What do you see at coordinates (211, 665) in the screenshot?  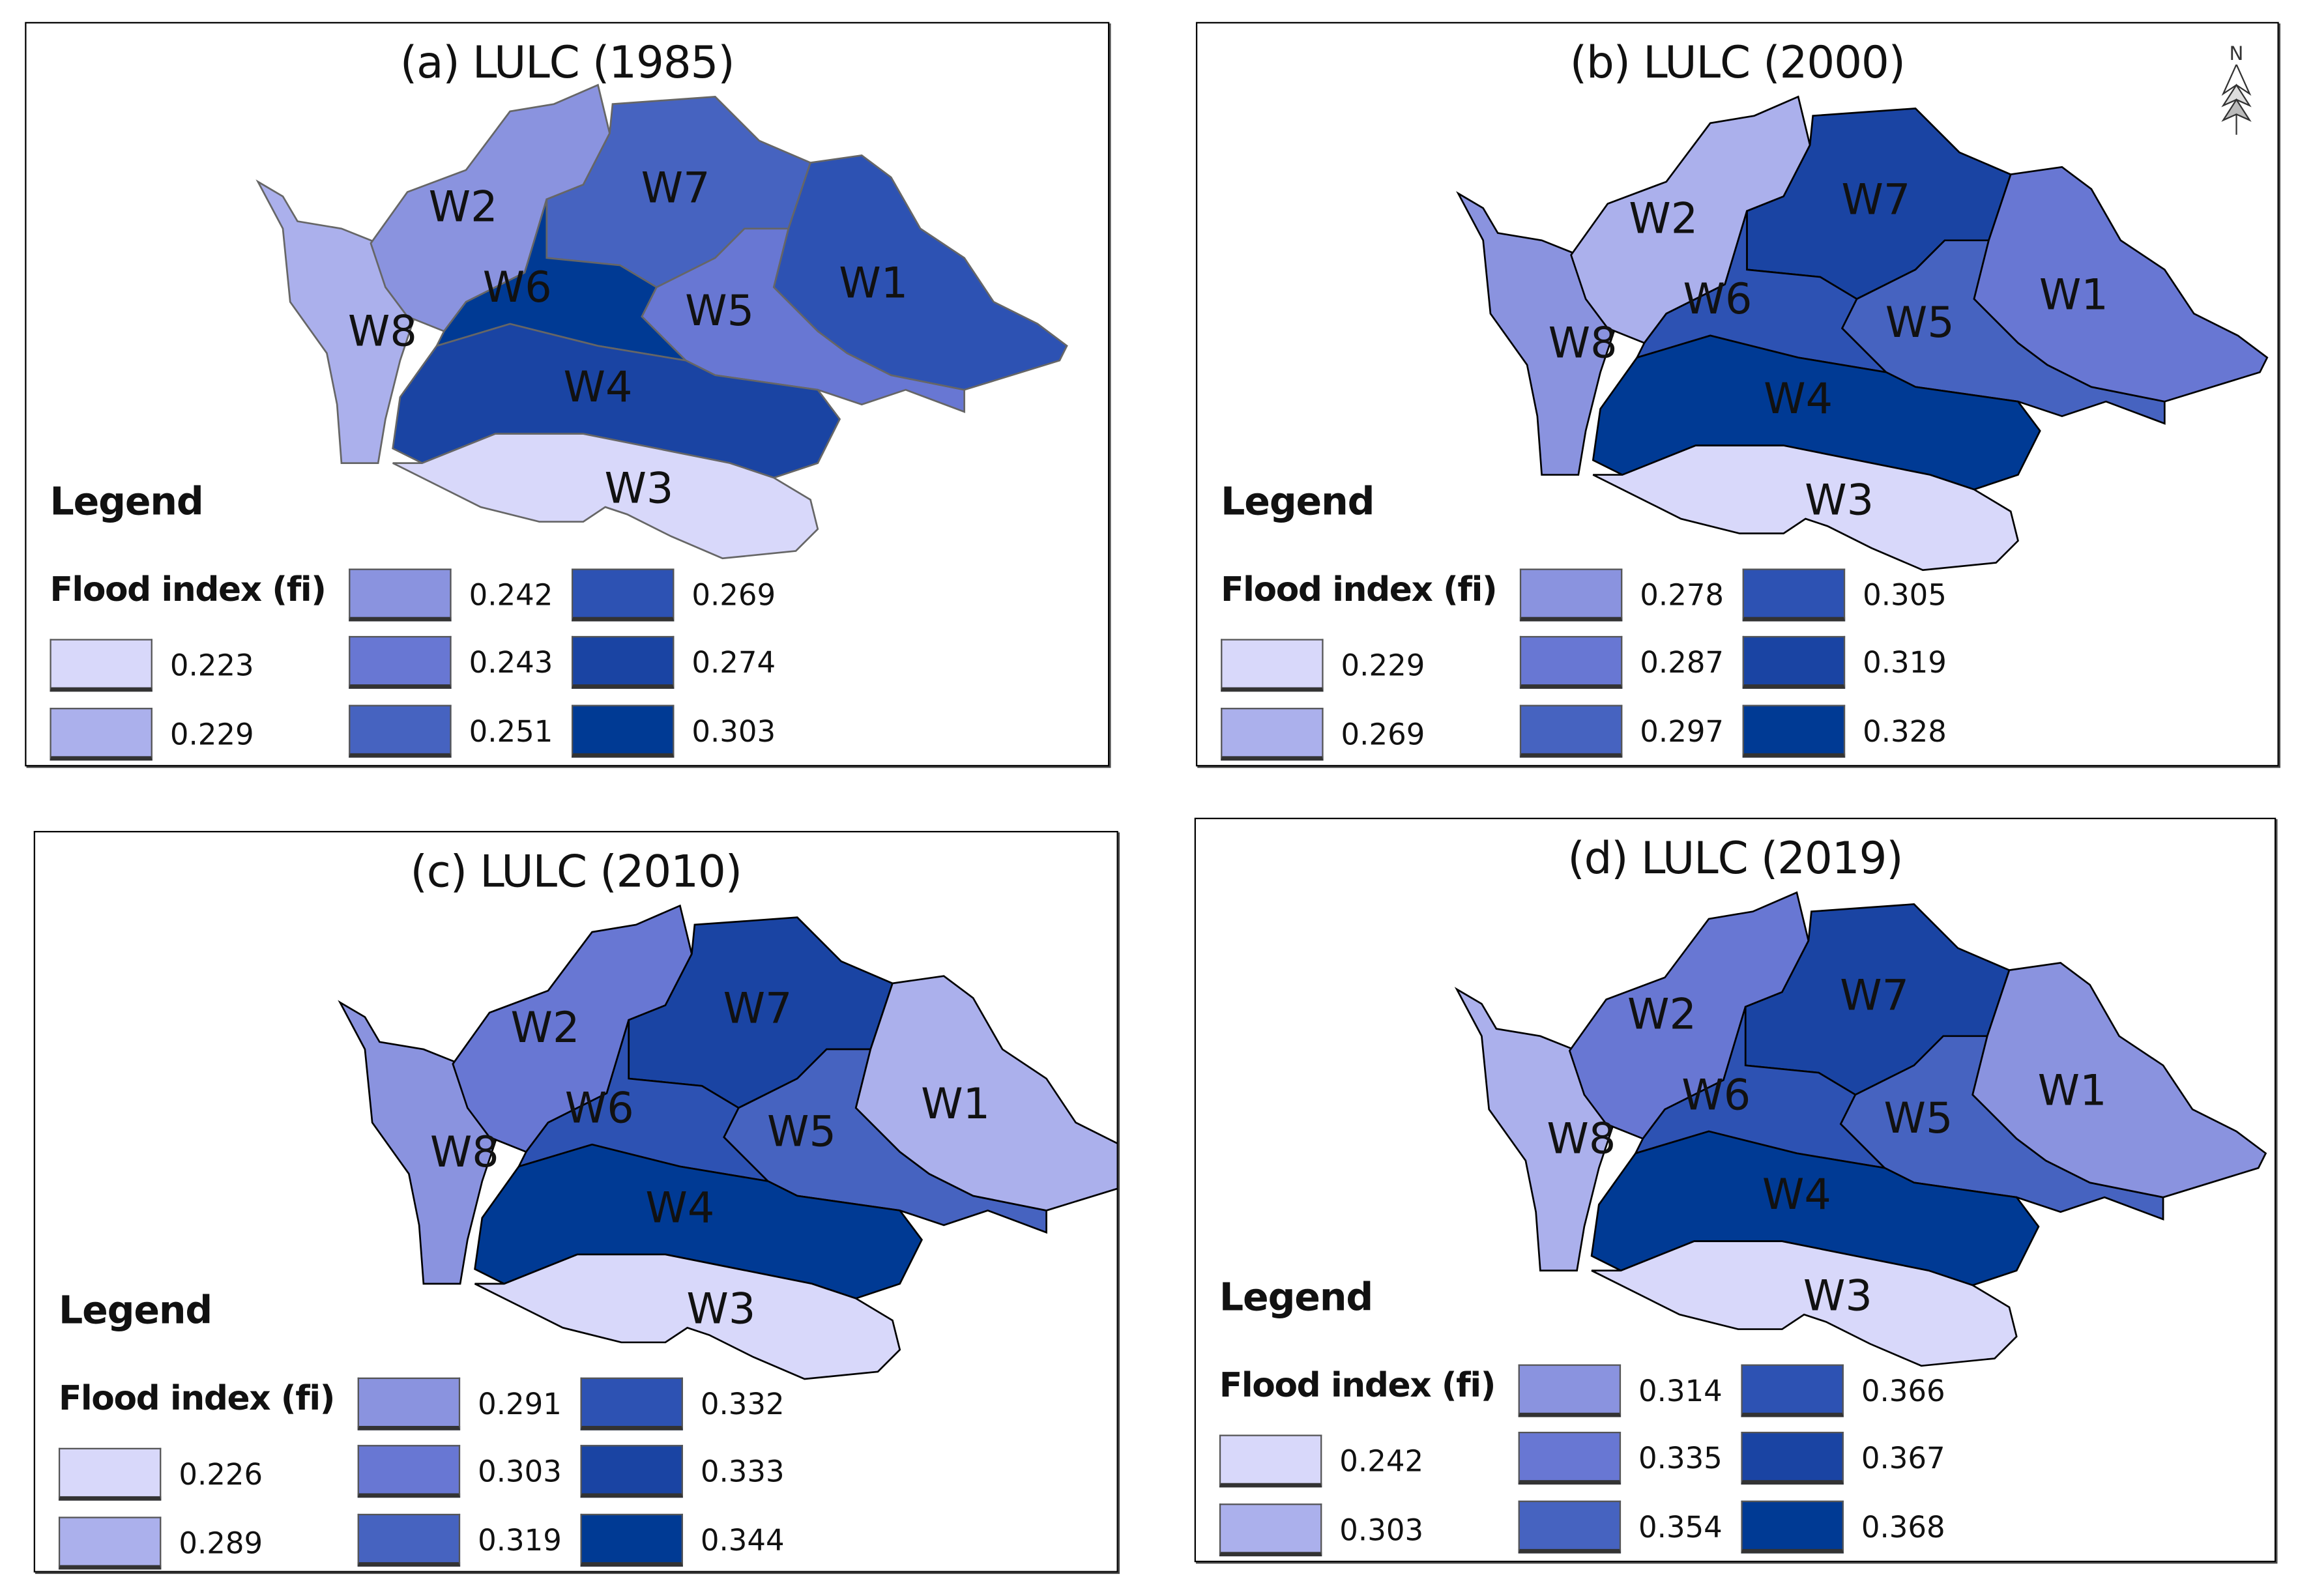 I see `legend-value: 0.223` at bounding box center [211, 665].